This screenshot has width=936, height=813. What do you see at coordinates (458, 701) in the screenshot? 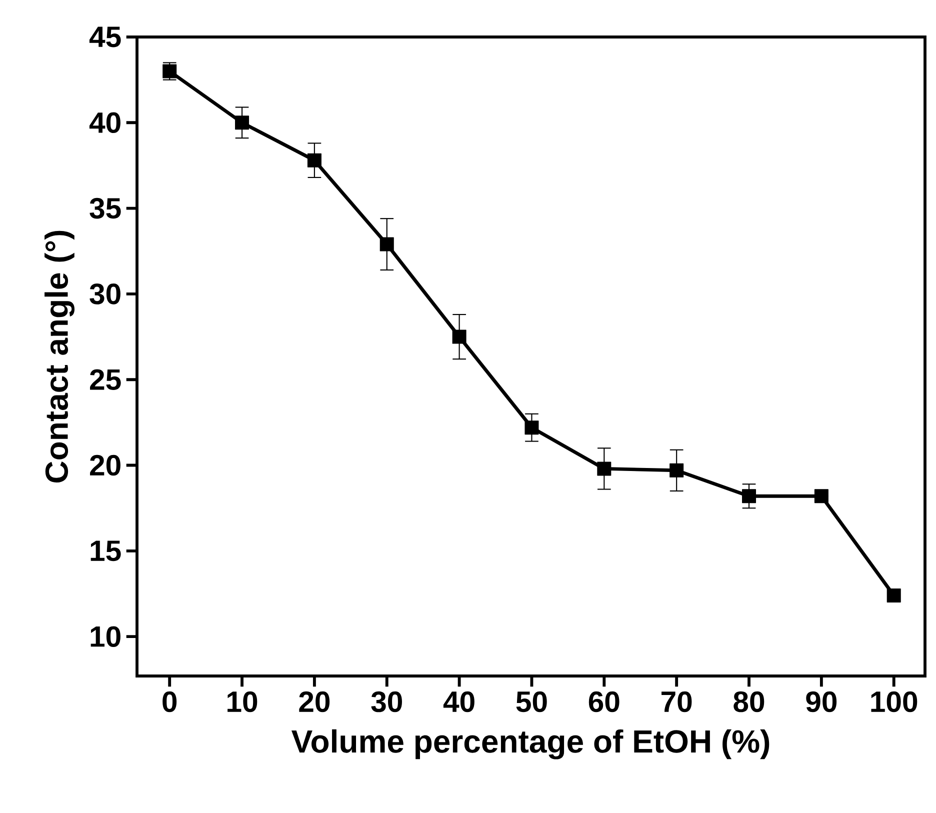
I see `x-tick-label: 40` at bounding box center [458, 701].